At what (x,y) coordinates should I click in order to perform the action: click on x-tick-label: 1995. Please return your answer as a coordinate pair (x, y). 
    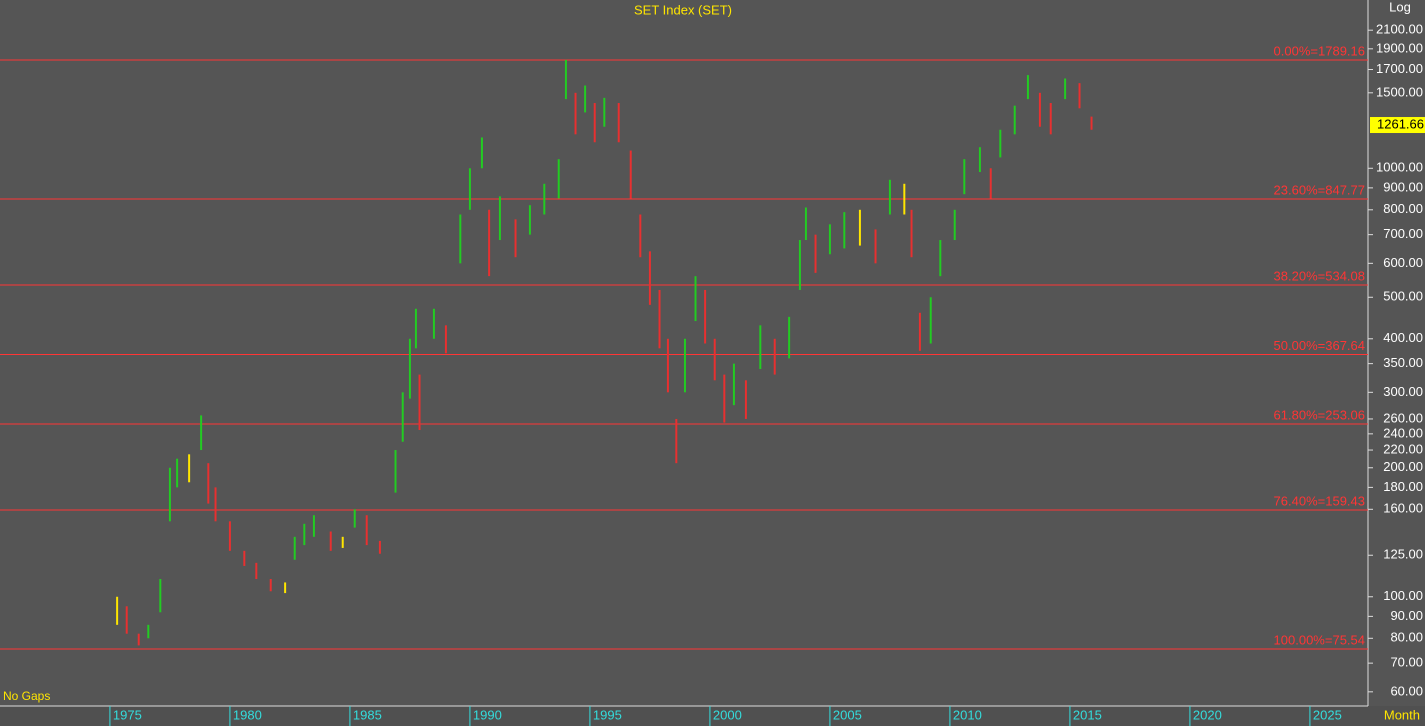
    Looking at the image, I should click on (607, 714).